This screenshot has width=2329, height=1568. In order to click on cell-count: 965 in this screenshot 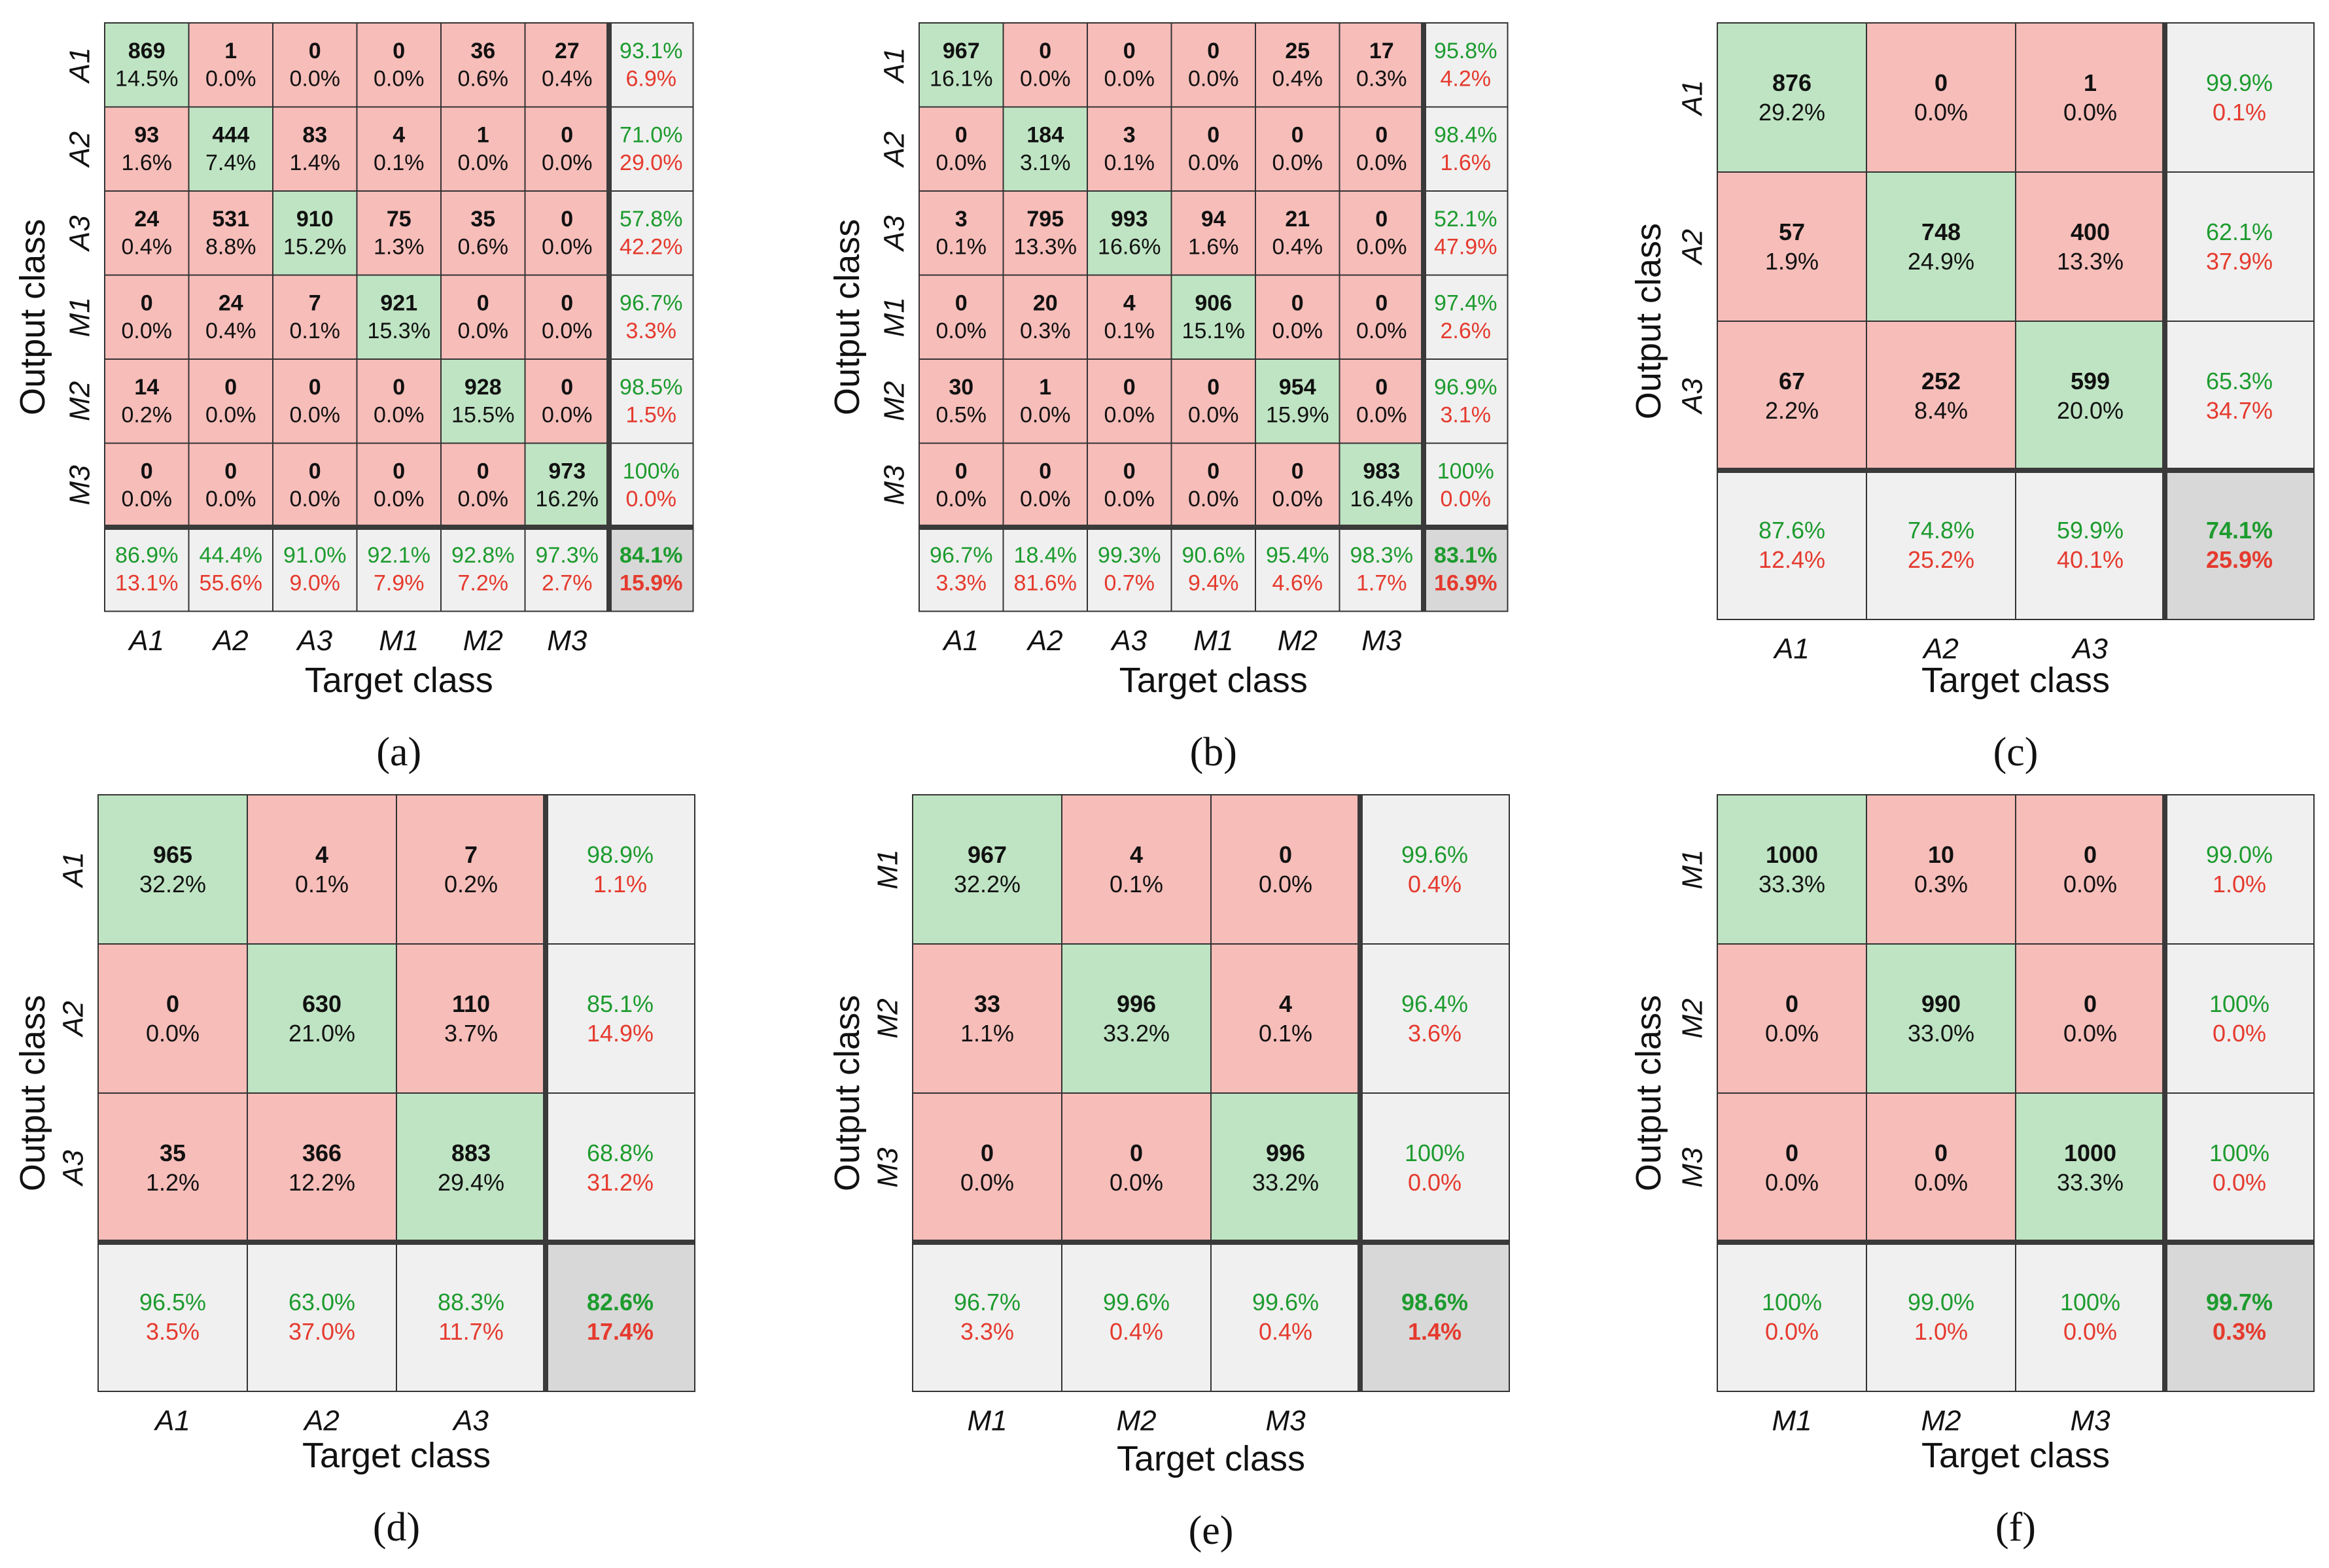, I will do `click(172, 854)`.